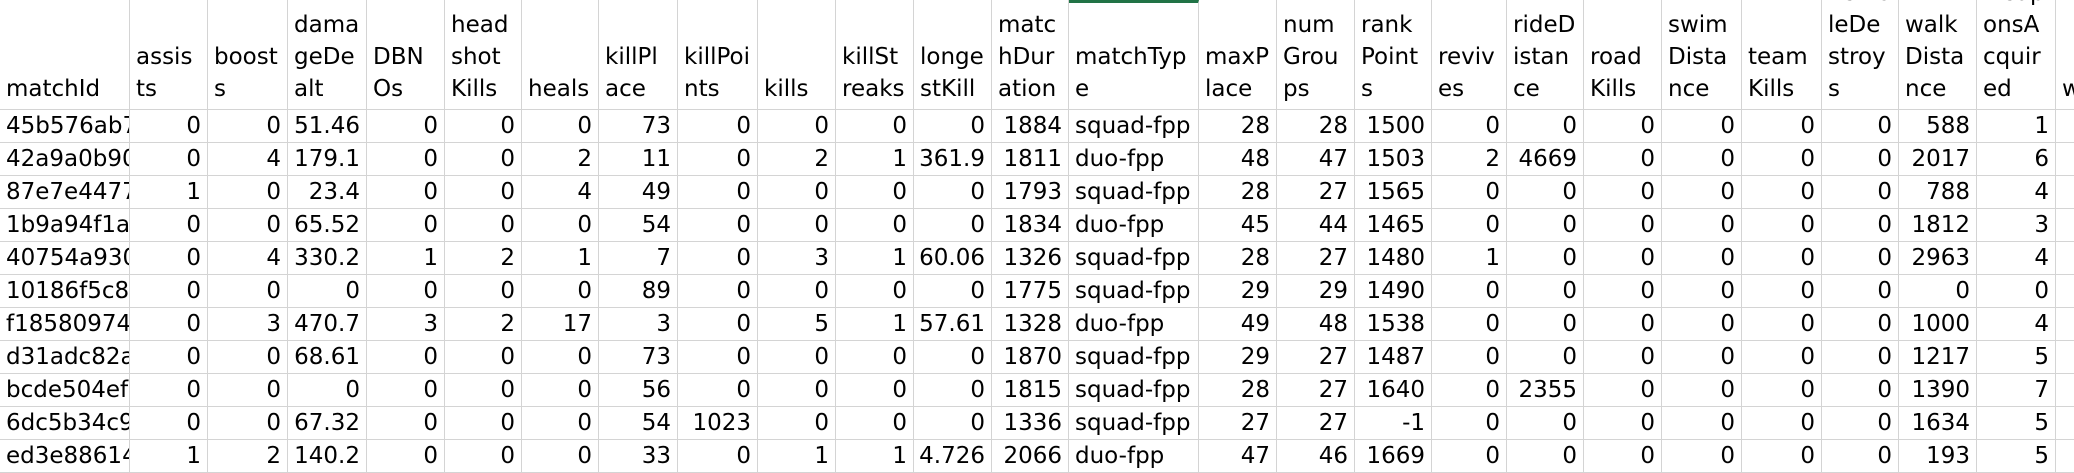  I want to click on cell-killStreaks: 1, so click(875, 159).